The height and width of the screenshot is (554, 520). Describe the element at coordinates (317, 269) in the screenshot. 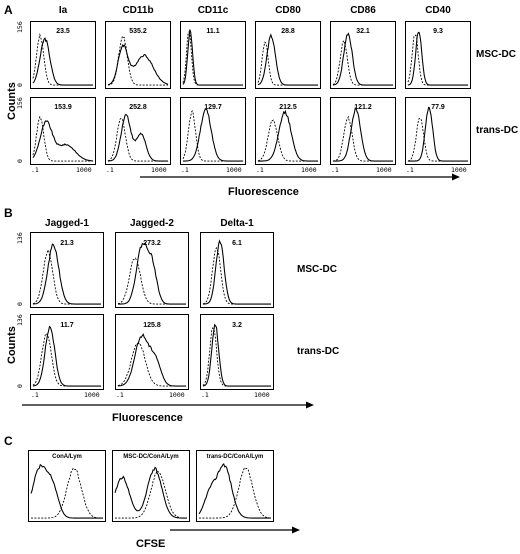

I see `panel-b-row-label: MSC-DC` at that location.